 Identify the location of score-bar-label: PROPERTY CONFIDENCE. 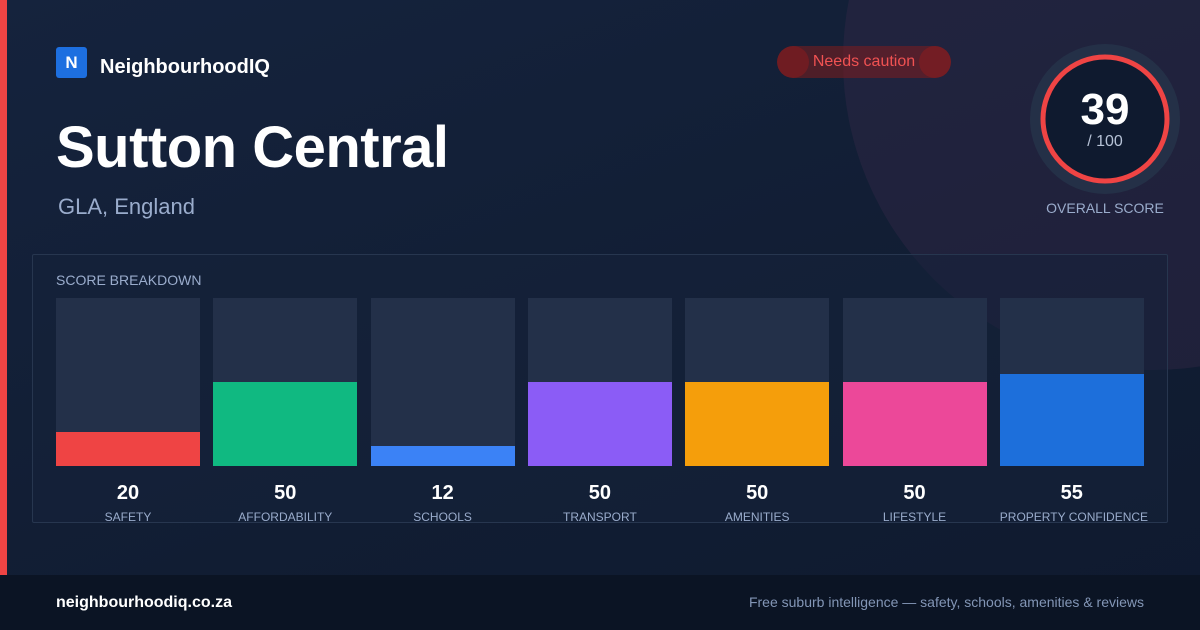
(1074, 517).